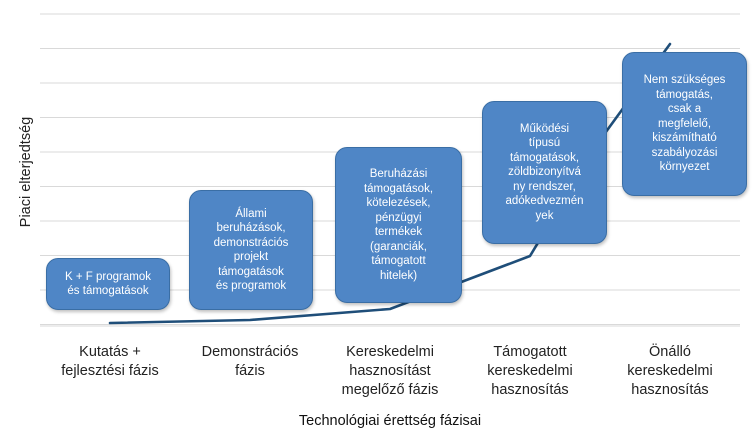 The image size is (756, 446). What do you see at coordinates (26, 172) in the screenshot?
I see `y-axis-label-text: Piaci elterjedtség` at bounding box center [26, 172].